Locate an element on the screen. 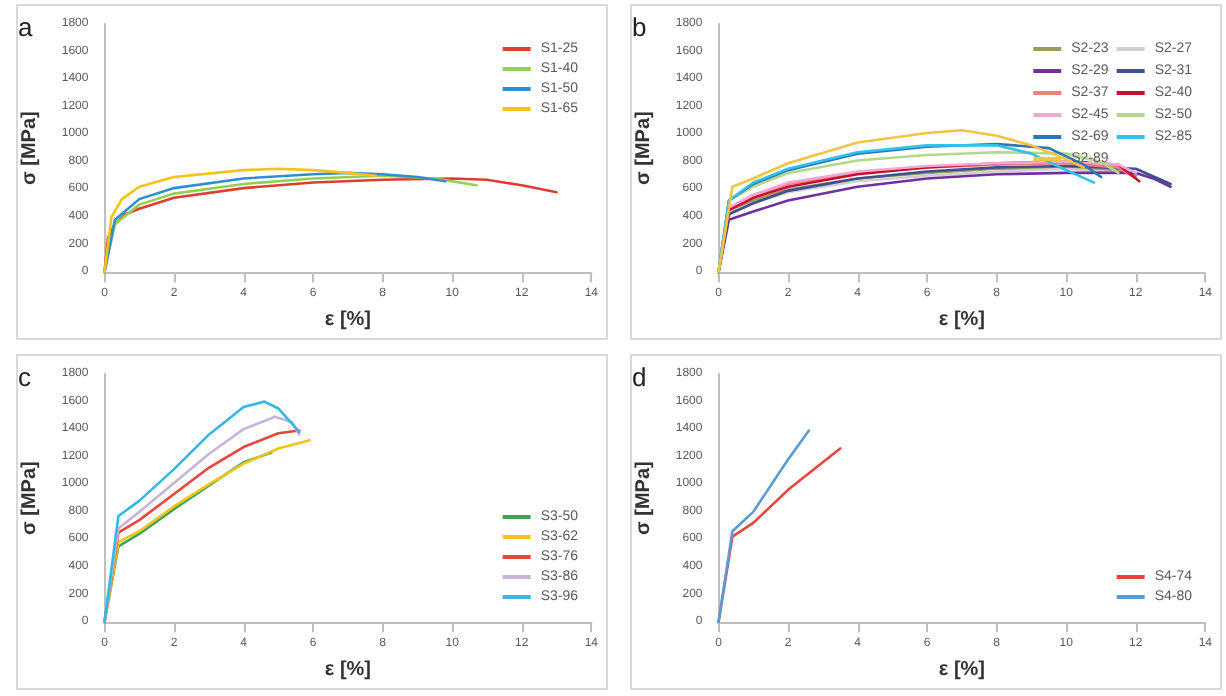 The width and height of the screenshot is (1226, 696). chart-title: d is located at coordinates (639, 377).